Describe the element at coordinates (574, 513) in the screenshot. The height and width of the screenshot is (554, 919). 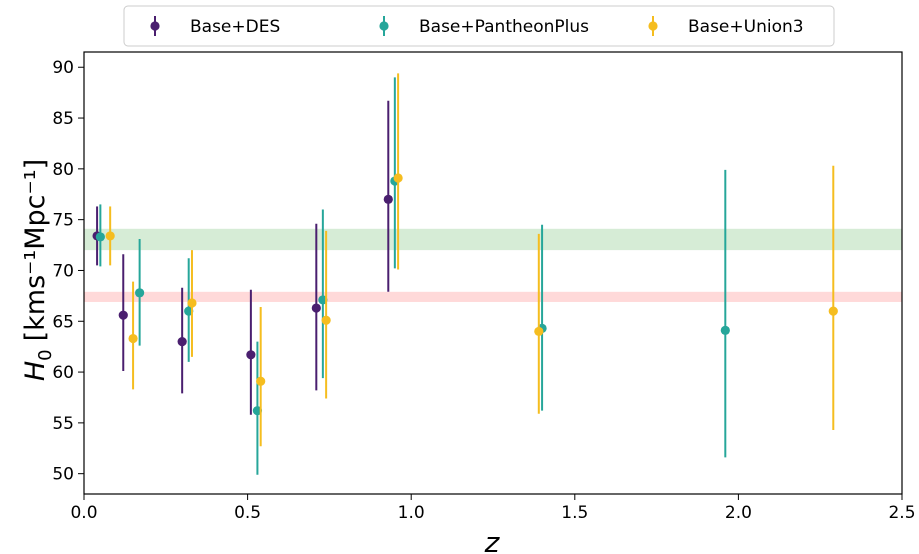
I see `x-tick-label: 1.5` at that location.